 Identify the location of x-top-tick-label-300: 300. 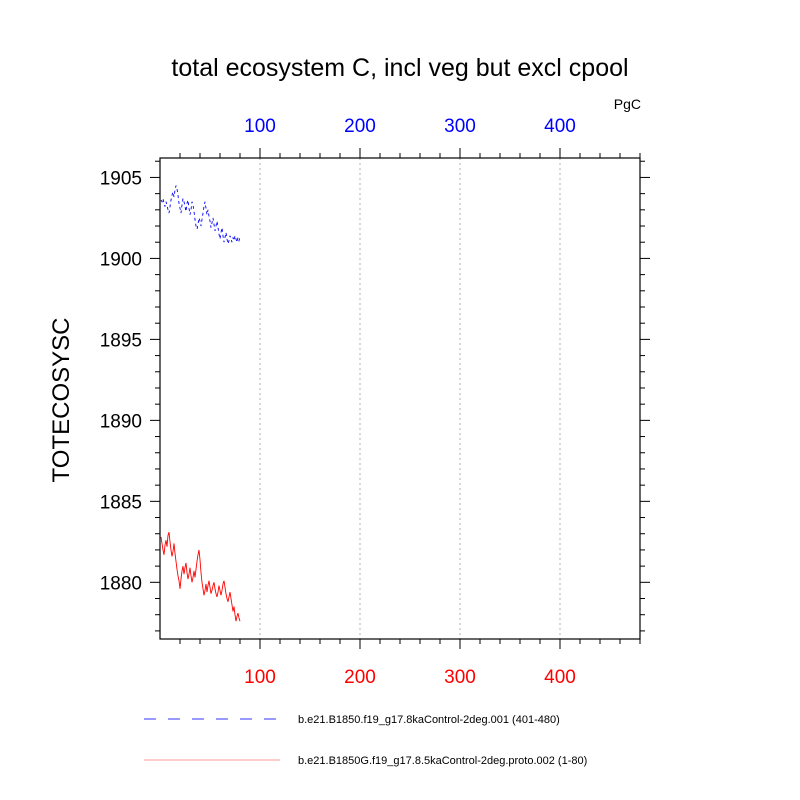
(460, 126).